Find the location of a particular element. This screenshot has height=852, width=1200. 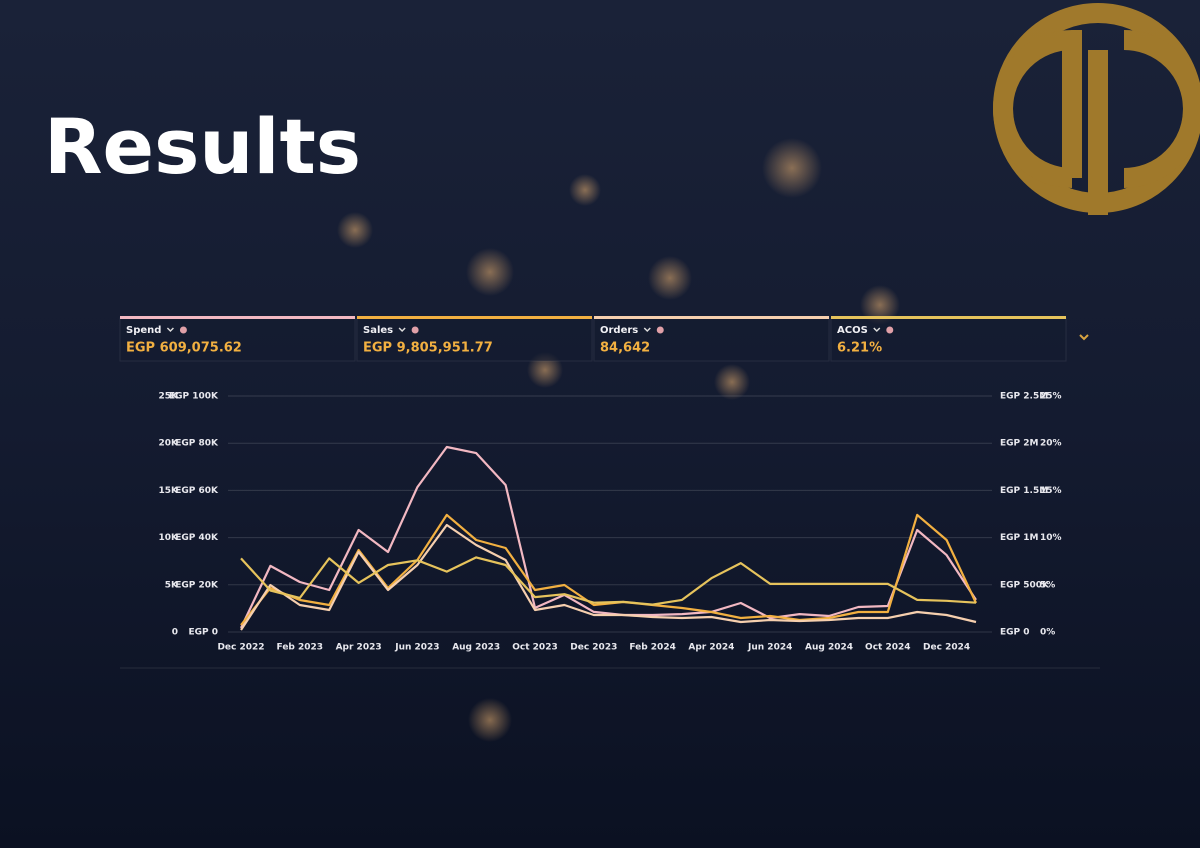

x-tick-label: Oct 2023 is located at coordinates (534, 648).